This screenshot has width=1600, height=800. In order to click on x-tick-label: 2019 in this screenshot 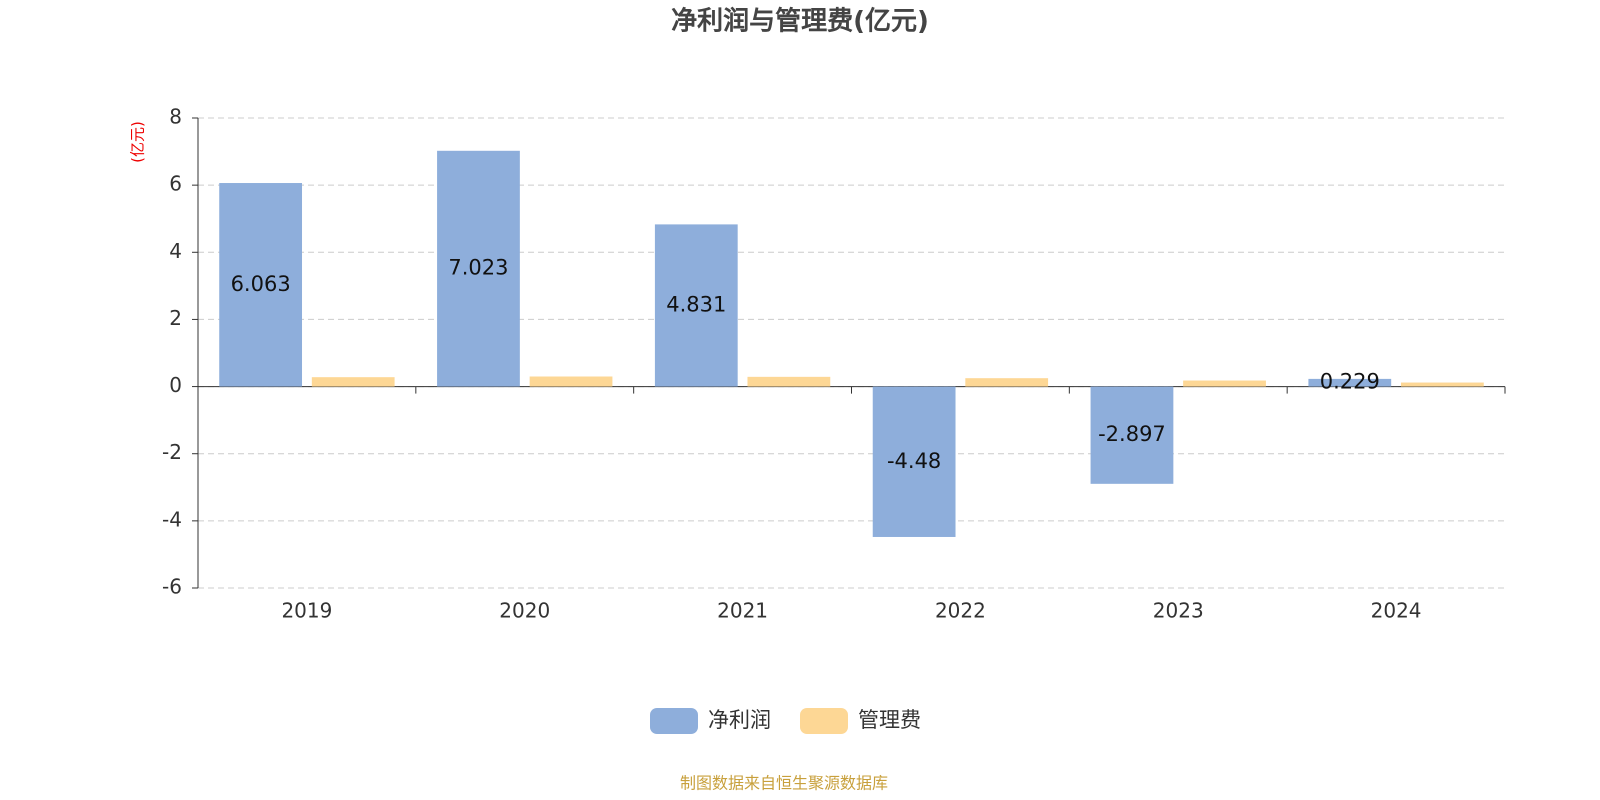, I will do `click(306, 611)`.